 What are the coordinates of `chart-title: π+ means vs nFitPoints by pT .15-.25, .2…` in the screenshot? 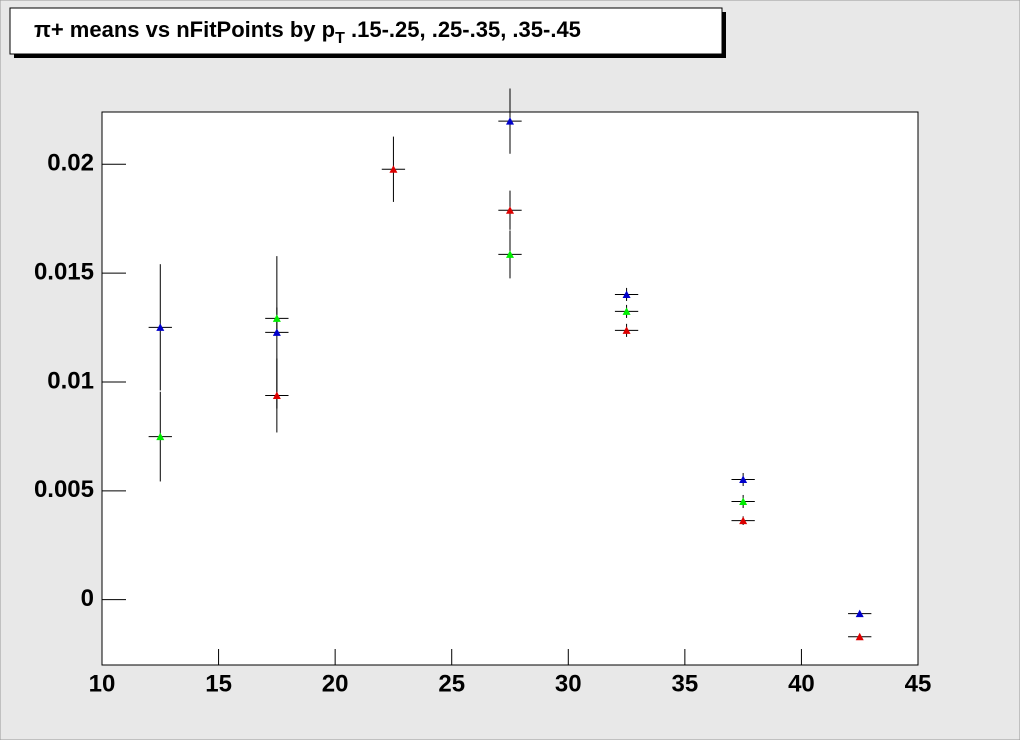 It's located at (307, 32).